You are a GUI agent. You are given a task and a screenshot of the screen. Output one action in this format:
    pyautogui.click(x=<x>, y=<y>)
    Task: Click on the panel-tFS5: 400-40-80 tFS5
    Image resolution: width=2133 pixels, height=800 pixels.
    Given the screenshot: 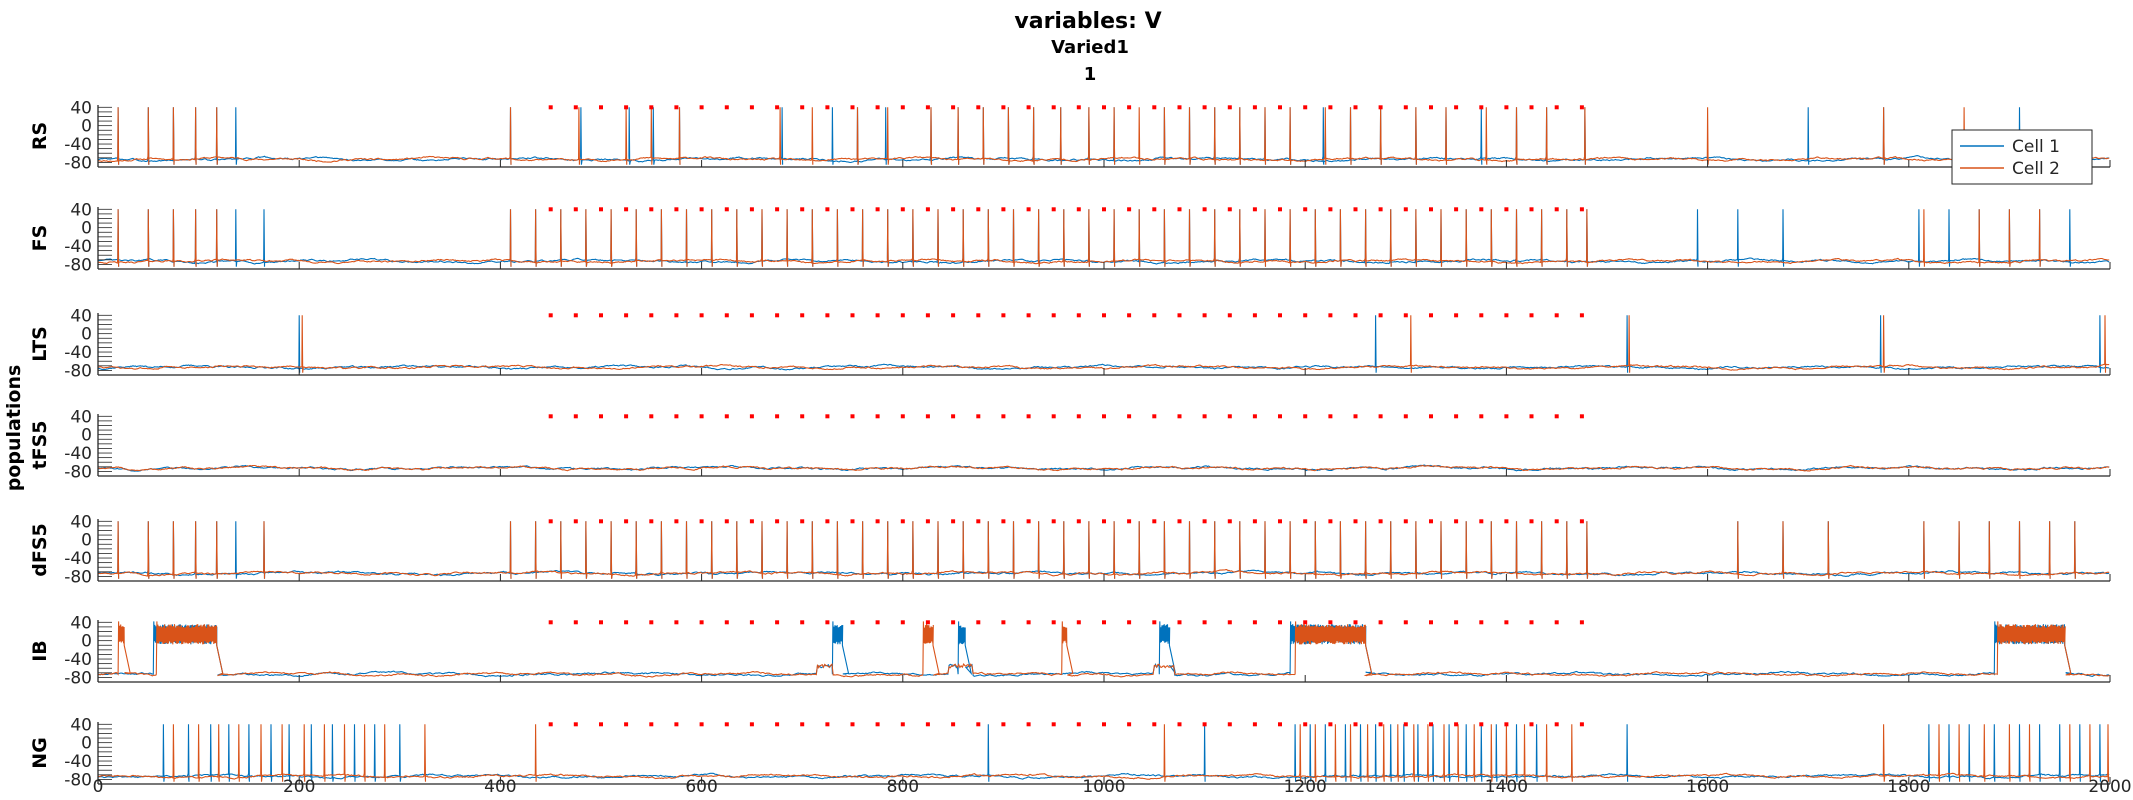 What is the action you would take?
    pyautogui.click(x=1070, y=444)
    